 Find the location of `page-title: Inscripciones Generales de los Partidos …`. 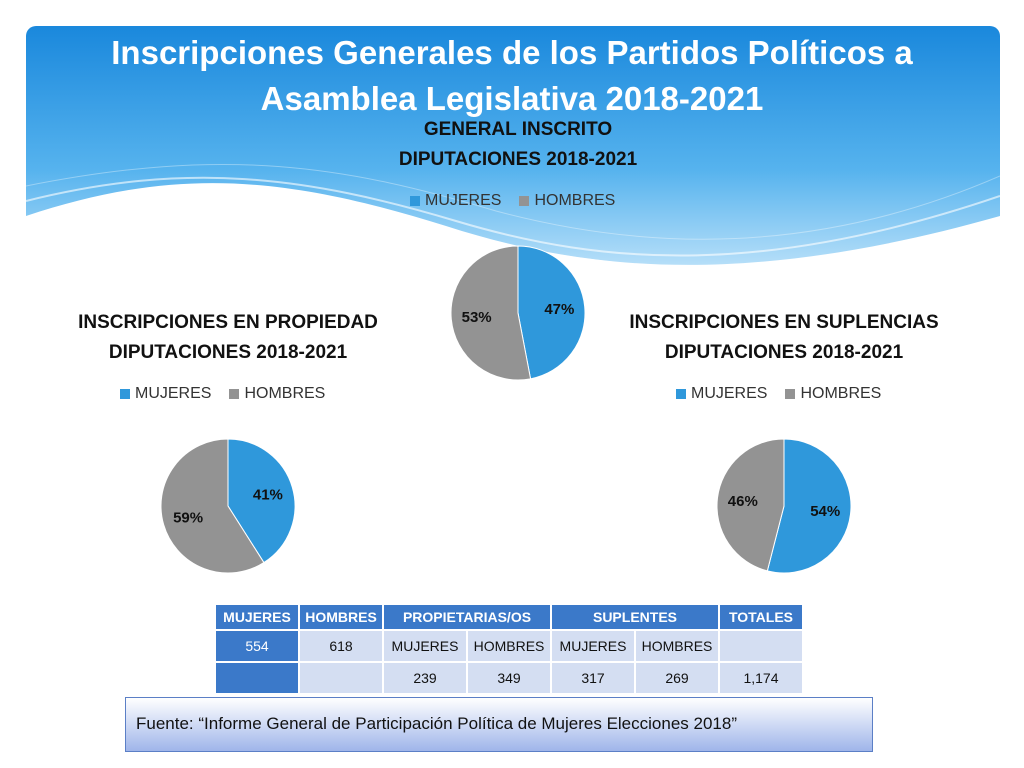

page-title: Inscripciones Generales de los Partidos … is located at coordinates (512, 76).